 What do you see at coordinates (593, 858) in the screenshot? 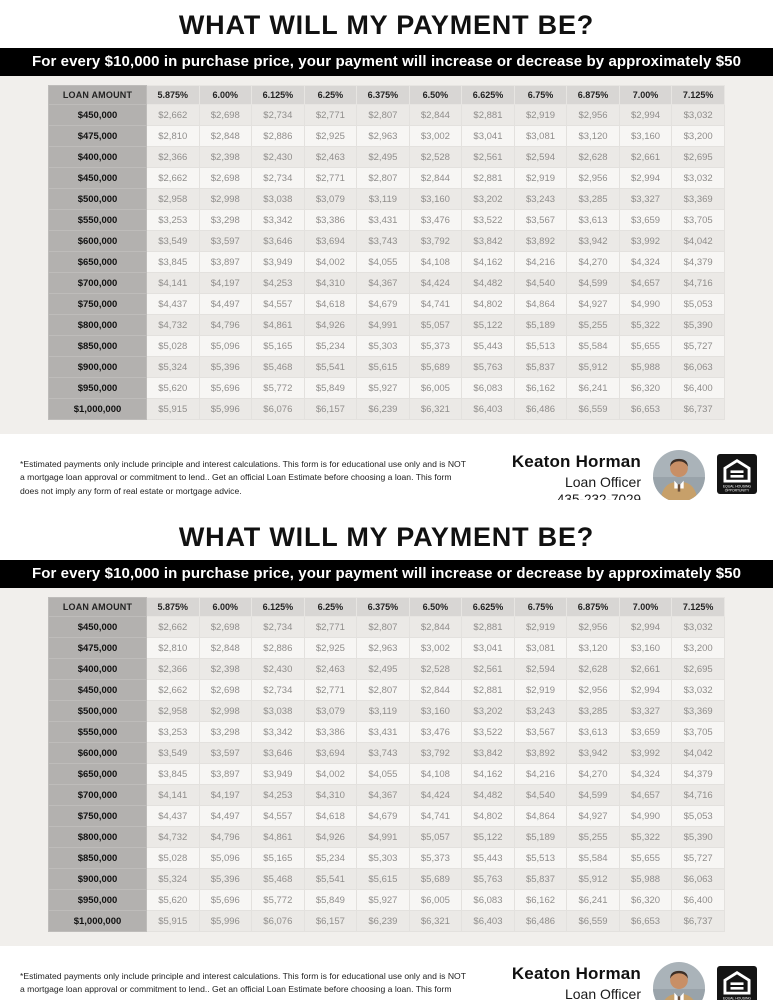
I see `payment-cell: $5,584` at bounding box center [593, 858].